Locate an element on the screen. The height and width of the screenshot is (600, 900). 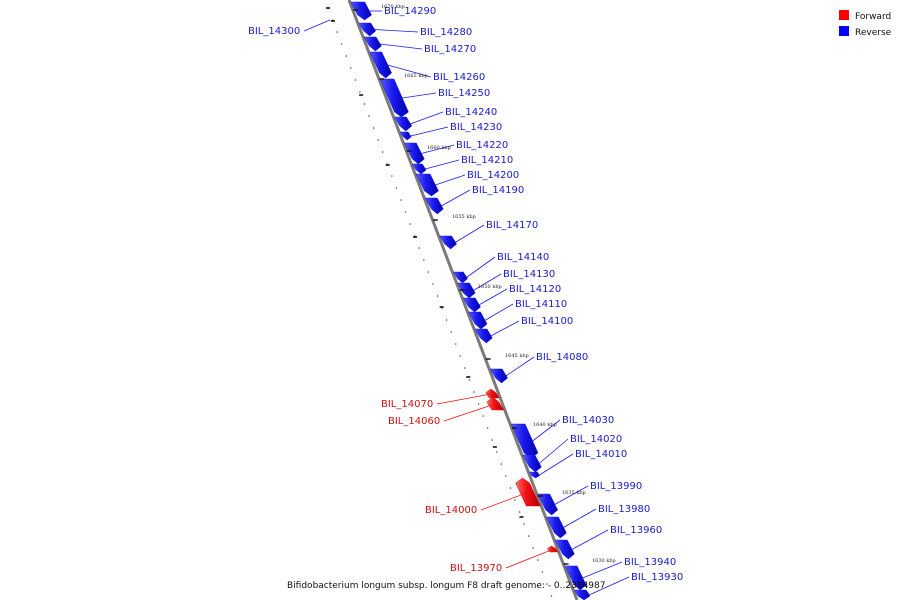
gene-label-bil_14030: BIL_14030 is located at coordinates (588, 420).